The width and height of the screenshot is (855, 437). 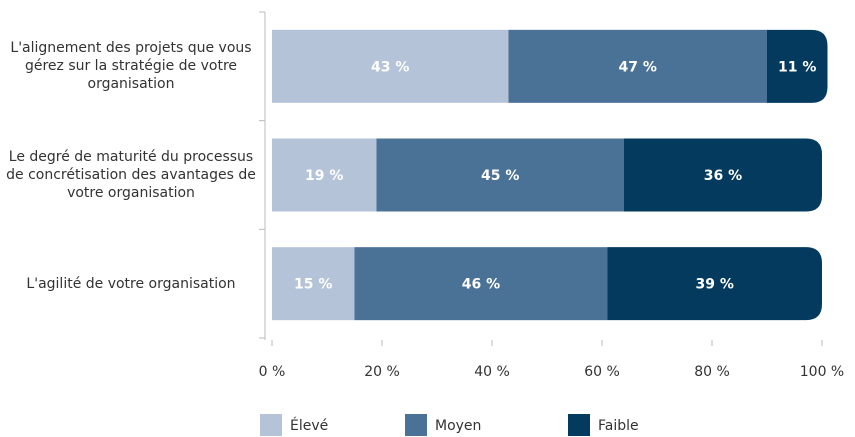 What do you see at coordinates (458, 426) in the screenshot?
I see `legend-label: Moyen` at bounding box center [458, 426].